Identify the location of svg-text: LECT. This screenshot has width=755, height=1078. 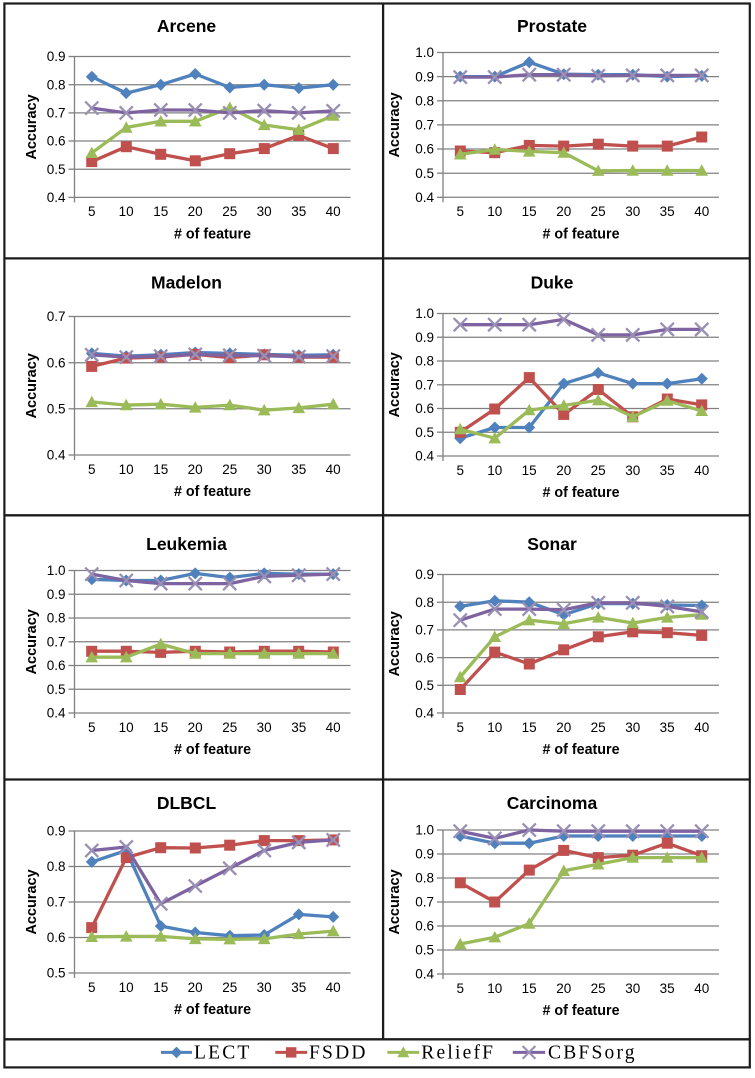
(223, 1053).